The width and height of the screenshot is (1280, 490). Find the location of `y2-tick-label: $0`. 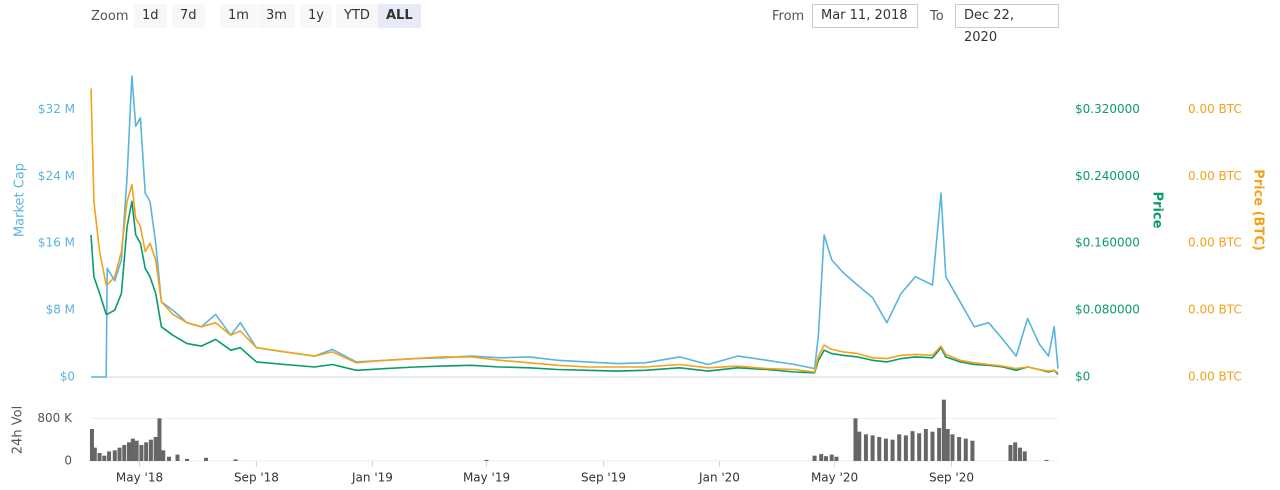

y2-tick-label: $0 is located at coordinates (1082, 377).